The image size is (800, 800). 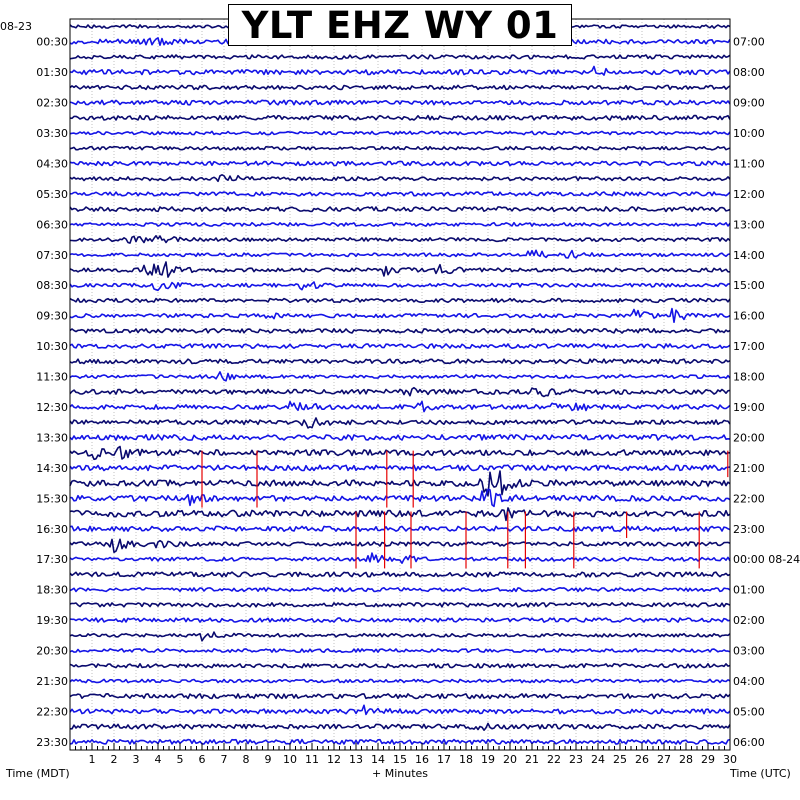 I want to click on right-time-label: 01:00, so click(x=749, y=590).